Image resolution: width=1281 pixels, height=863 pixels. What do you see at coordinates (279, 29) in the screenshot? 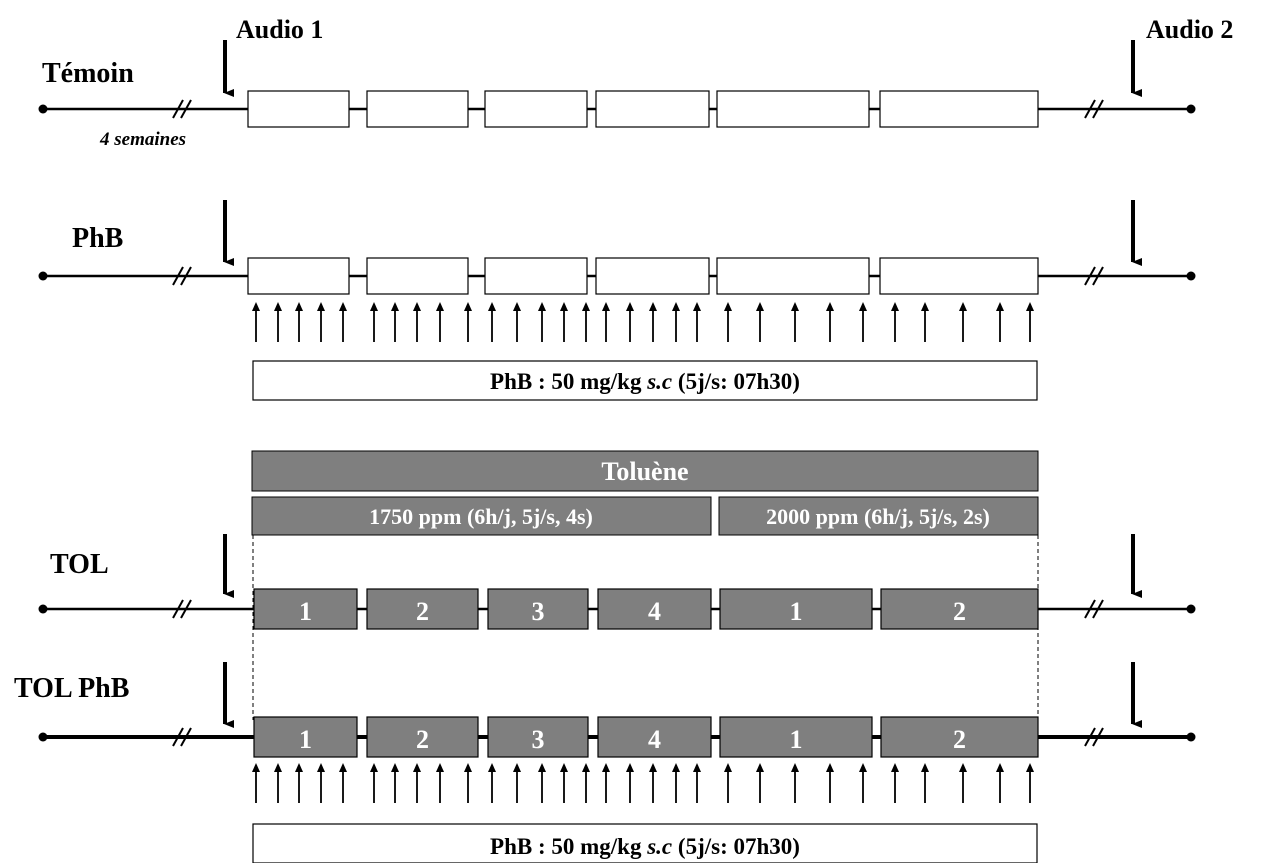
I see `audio1-label: Audio 1` at bounding box center [279, 29].